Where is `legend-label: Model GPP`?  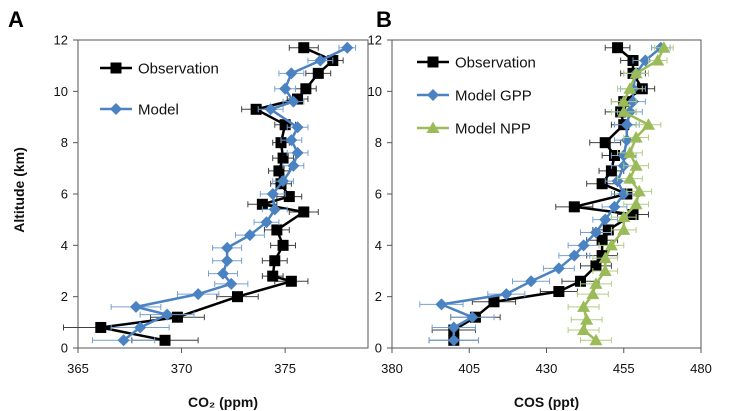
legend-label: Model GPP is located at coordinates (493, 96).